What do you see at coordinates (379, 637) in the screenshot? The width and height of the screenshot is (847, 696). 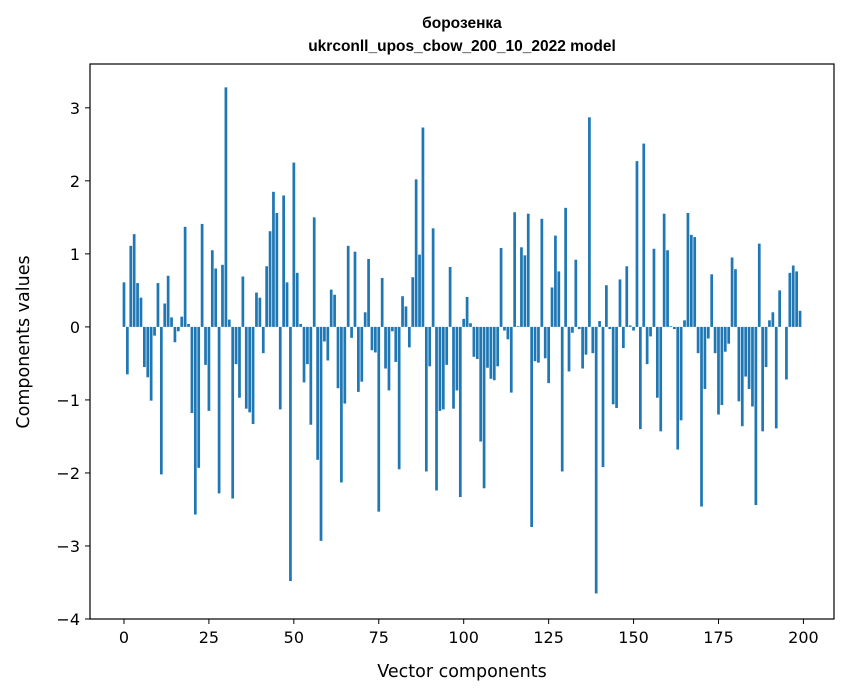 I see `x-tick-label: 75` at bounding box center [379, 637].